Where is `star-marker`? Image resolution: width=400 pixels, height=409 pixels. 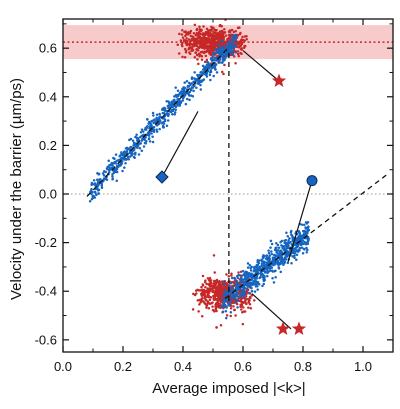
star-marker is located at coordinates (279, 80).